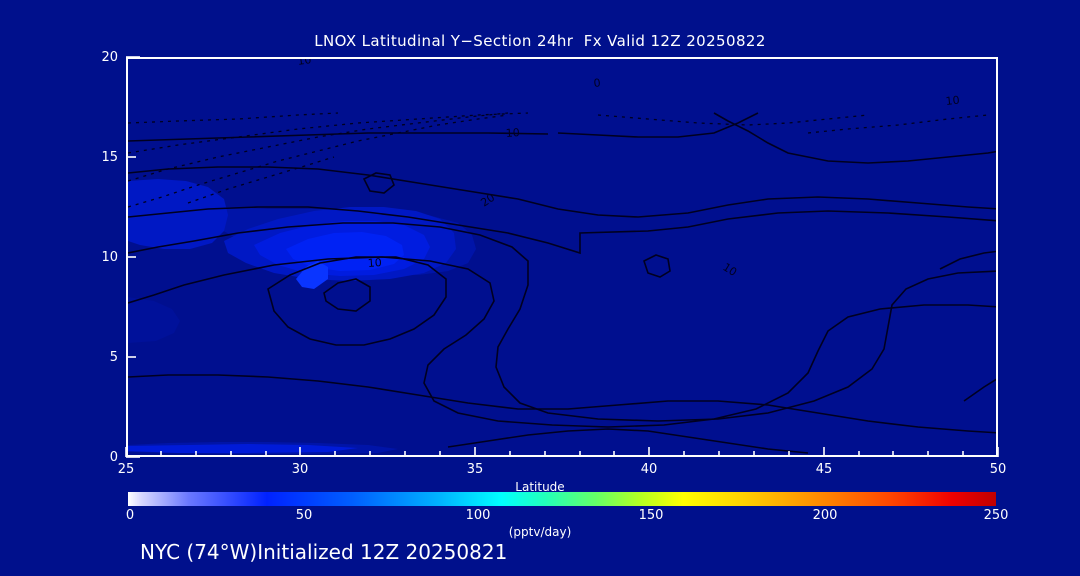 The image size is (1080, 576). I want to click on ytick-label-10: 10, so click(109, 257).